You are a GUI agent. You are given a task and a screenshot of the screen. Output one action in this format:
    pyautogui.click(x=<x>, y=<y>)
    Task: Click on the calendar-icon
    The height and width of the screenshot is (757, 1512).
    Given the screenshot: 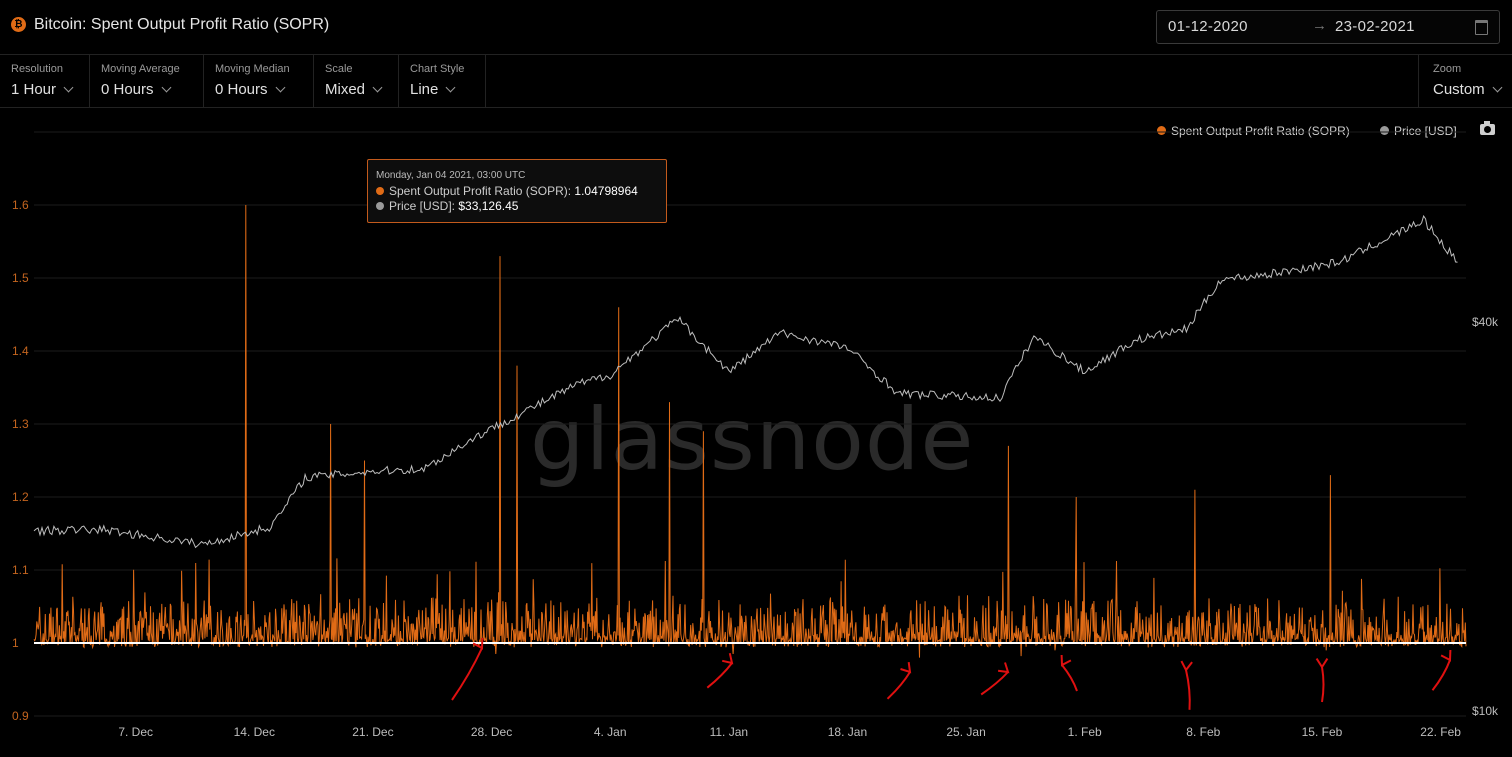 What is the action you would take?
    pyautogui.click(x=1481, y=27)
    